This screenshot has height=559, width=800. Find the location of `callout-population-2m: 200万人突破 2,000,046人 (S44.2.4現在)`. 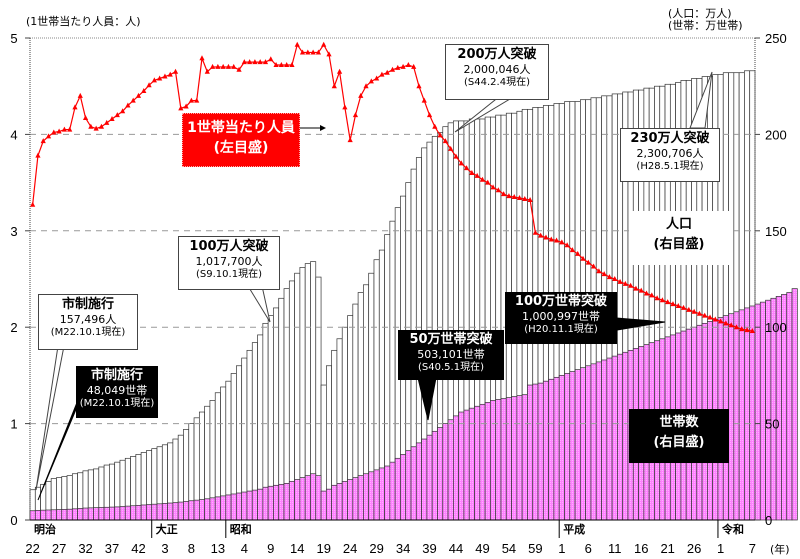

callout-population-2m: 200万人突破 2,000,046人 (S44.2.4現在) is located at coordinates (497, 72).